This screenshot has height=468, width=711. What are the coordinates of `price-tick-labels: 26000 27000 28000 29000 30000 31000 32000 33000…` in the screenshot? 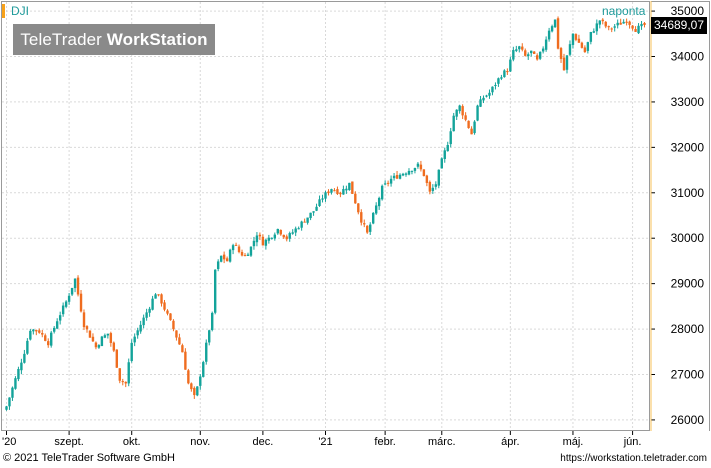 It's located at (677, 215).